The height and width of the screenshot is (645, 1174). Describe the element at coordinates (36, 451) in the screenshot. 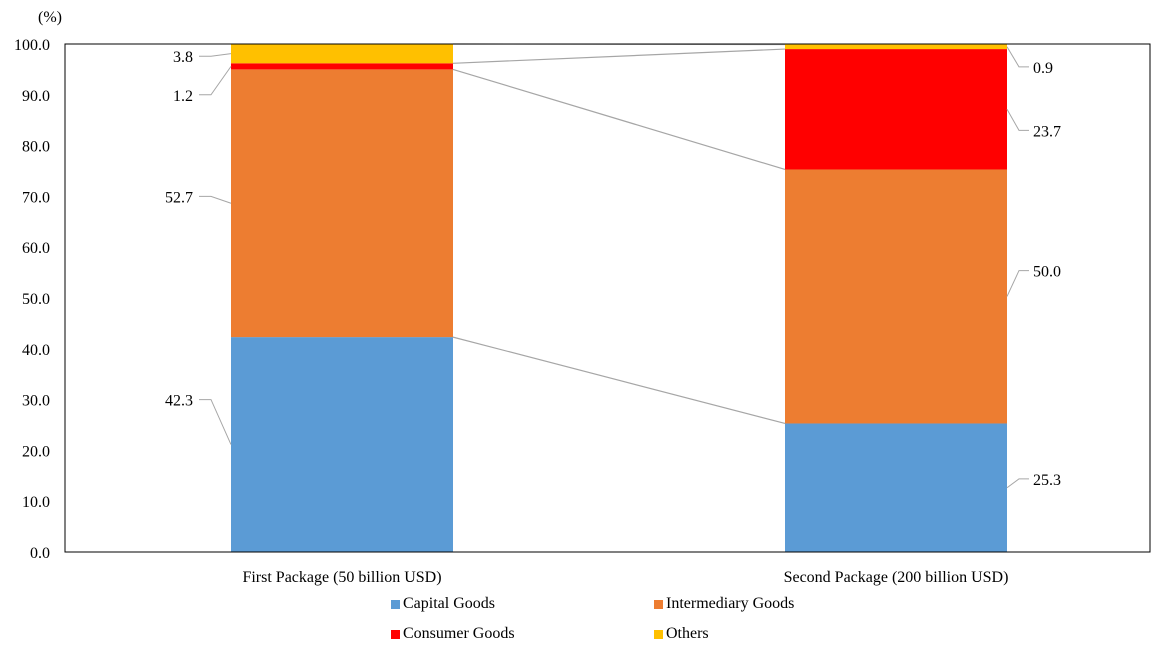

I see `y-tick-label: 20.0` at that location.